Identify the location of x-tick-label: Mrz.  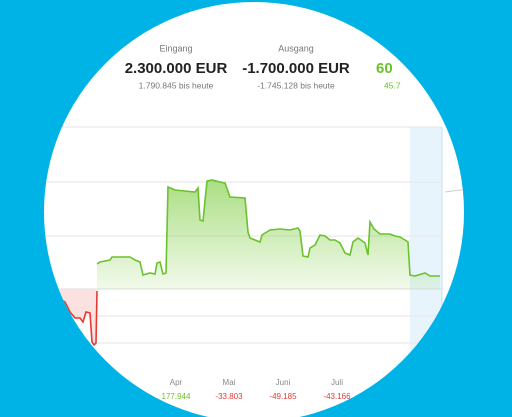
(121, 382).